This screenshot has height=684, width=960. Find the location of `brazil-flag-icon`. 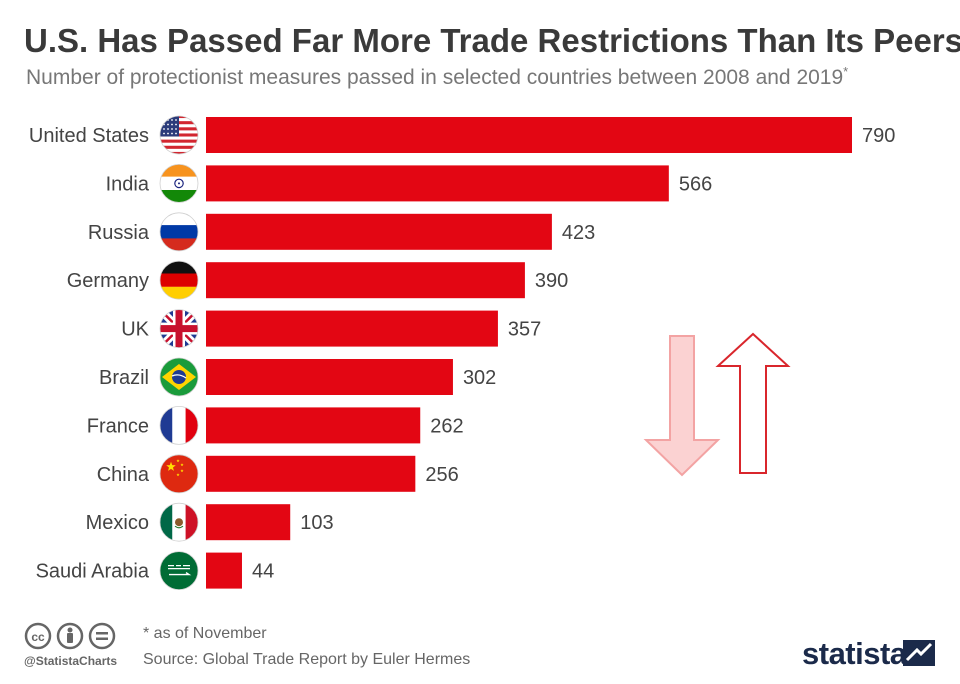

brazil-flag-icon is located at coordinates (179, 377).